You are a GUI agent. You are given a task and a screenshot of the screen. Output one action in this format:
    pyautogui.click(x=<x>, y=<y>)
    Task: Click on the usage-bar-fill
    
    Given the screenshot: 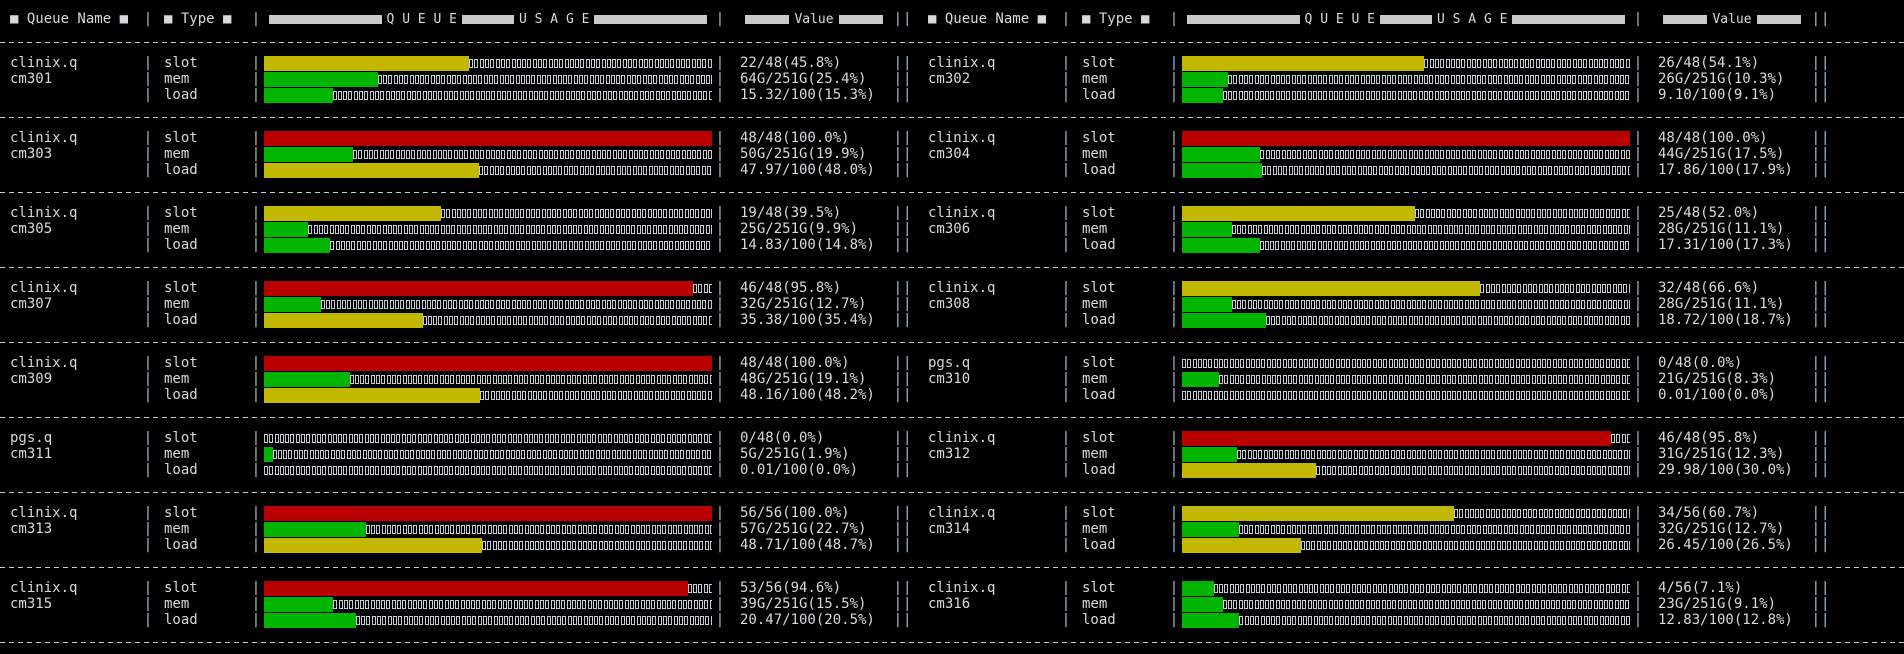 What is the action you would take?
    pyautogui.click(x=1210, y=529)
    